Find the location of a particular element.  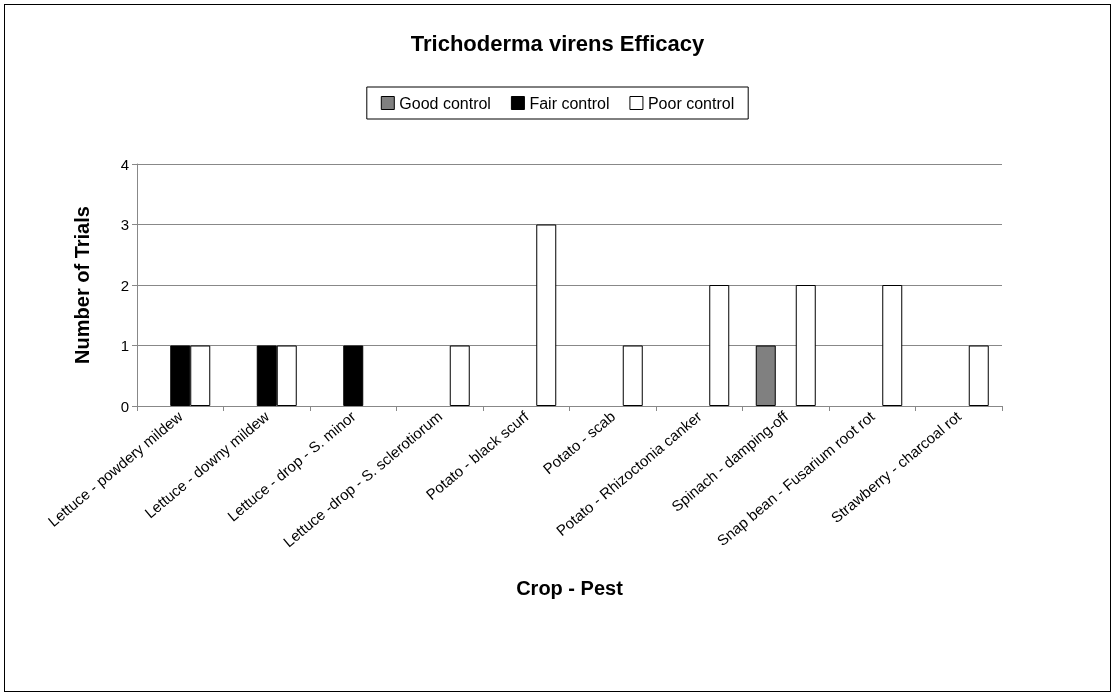

y-tick-label: 3 is located at coordinates (124, 224).